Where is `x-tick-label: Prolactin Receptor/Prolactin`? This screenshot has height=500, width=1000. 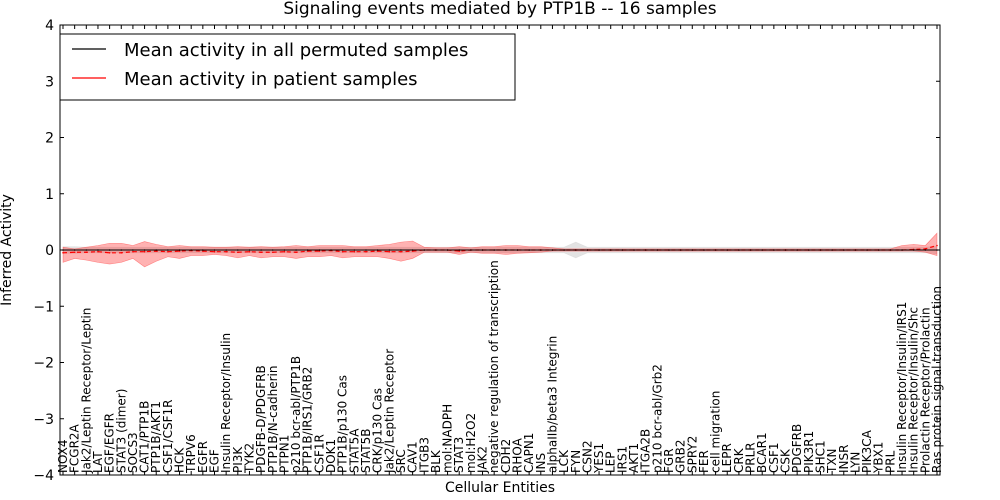 x-tick-label: Prolactin Receptor/Prolactin is located at coordinates (925, 390).